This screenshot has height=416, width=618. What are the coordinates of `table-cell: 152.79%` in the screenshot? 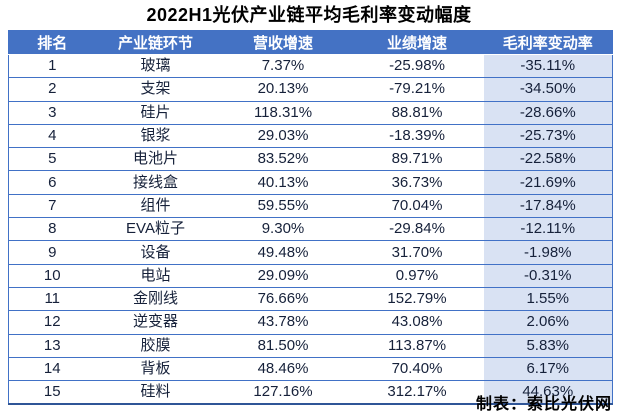 It's located at (417, 299).